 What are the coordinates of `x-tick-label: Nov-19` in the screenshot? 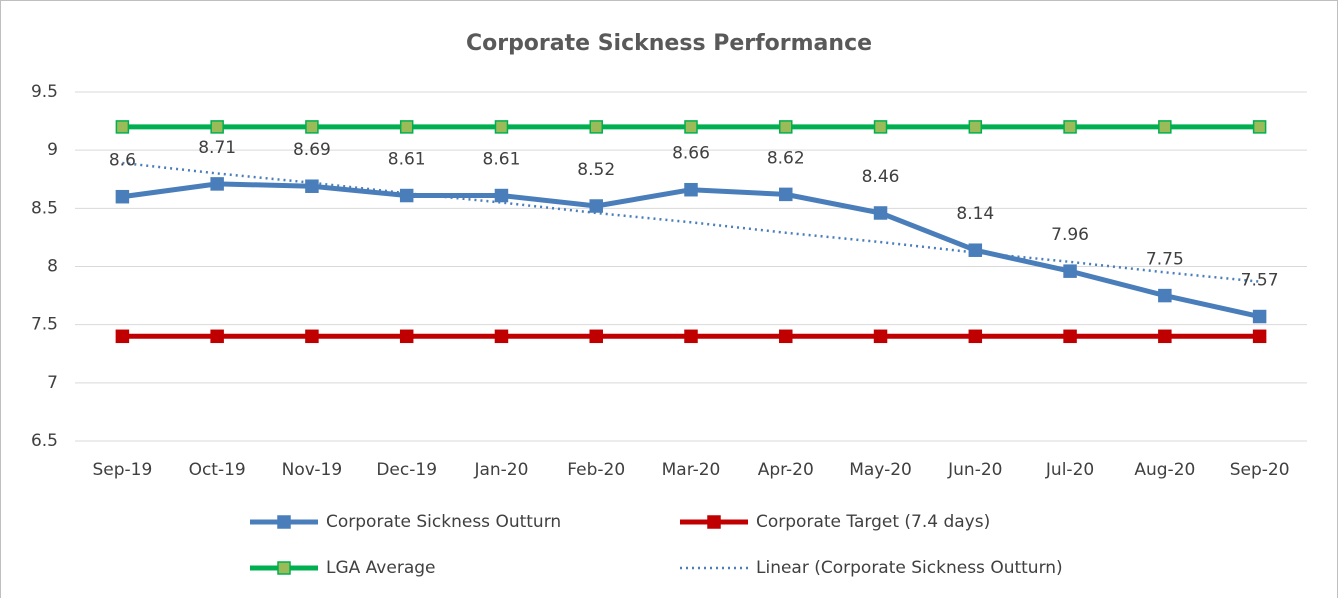 It's located at (312, 470).